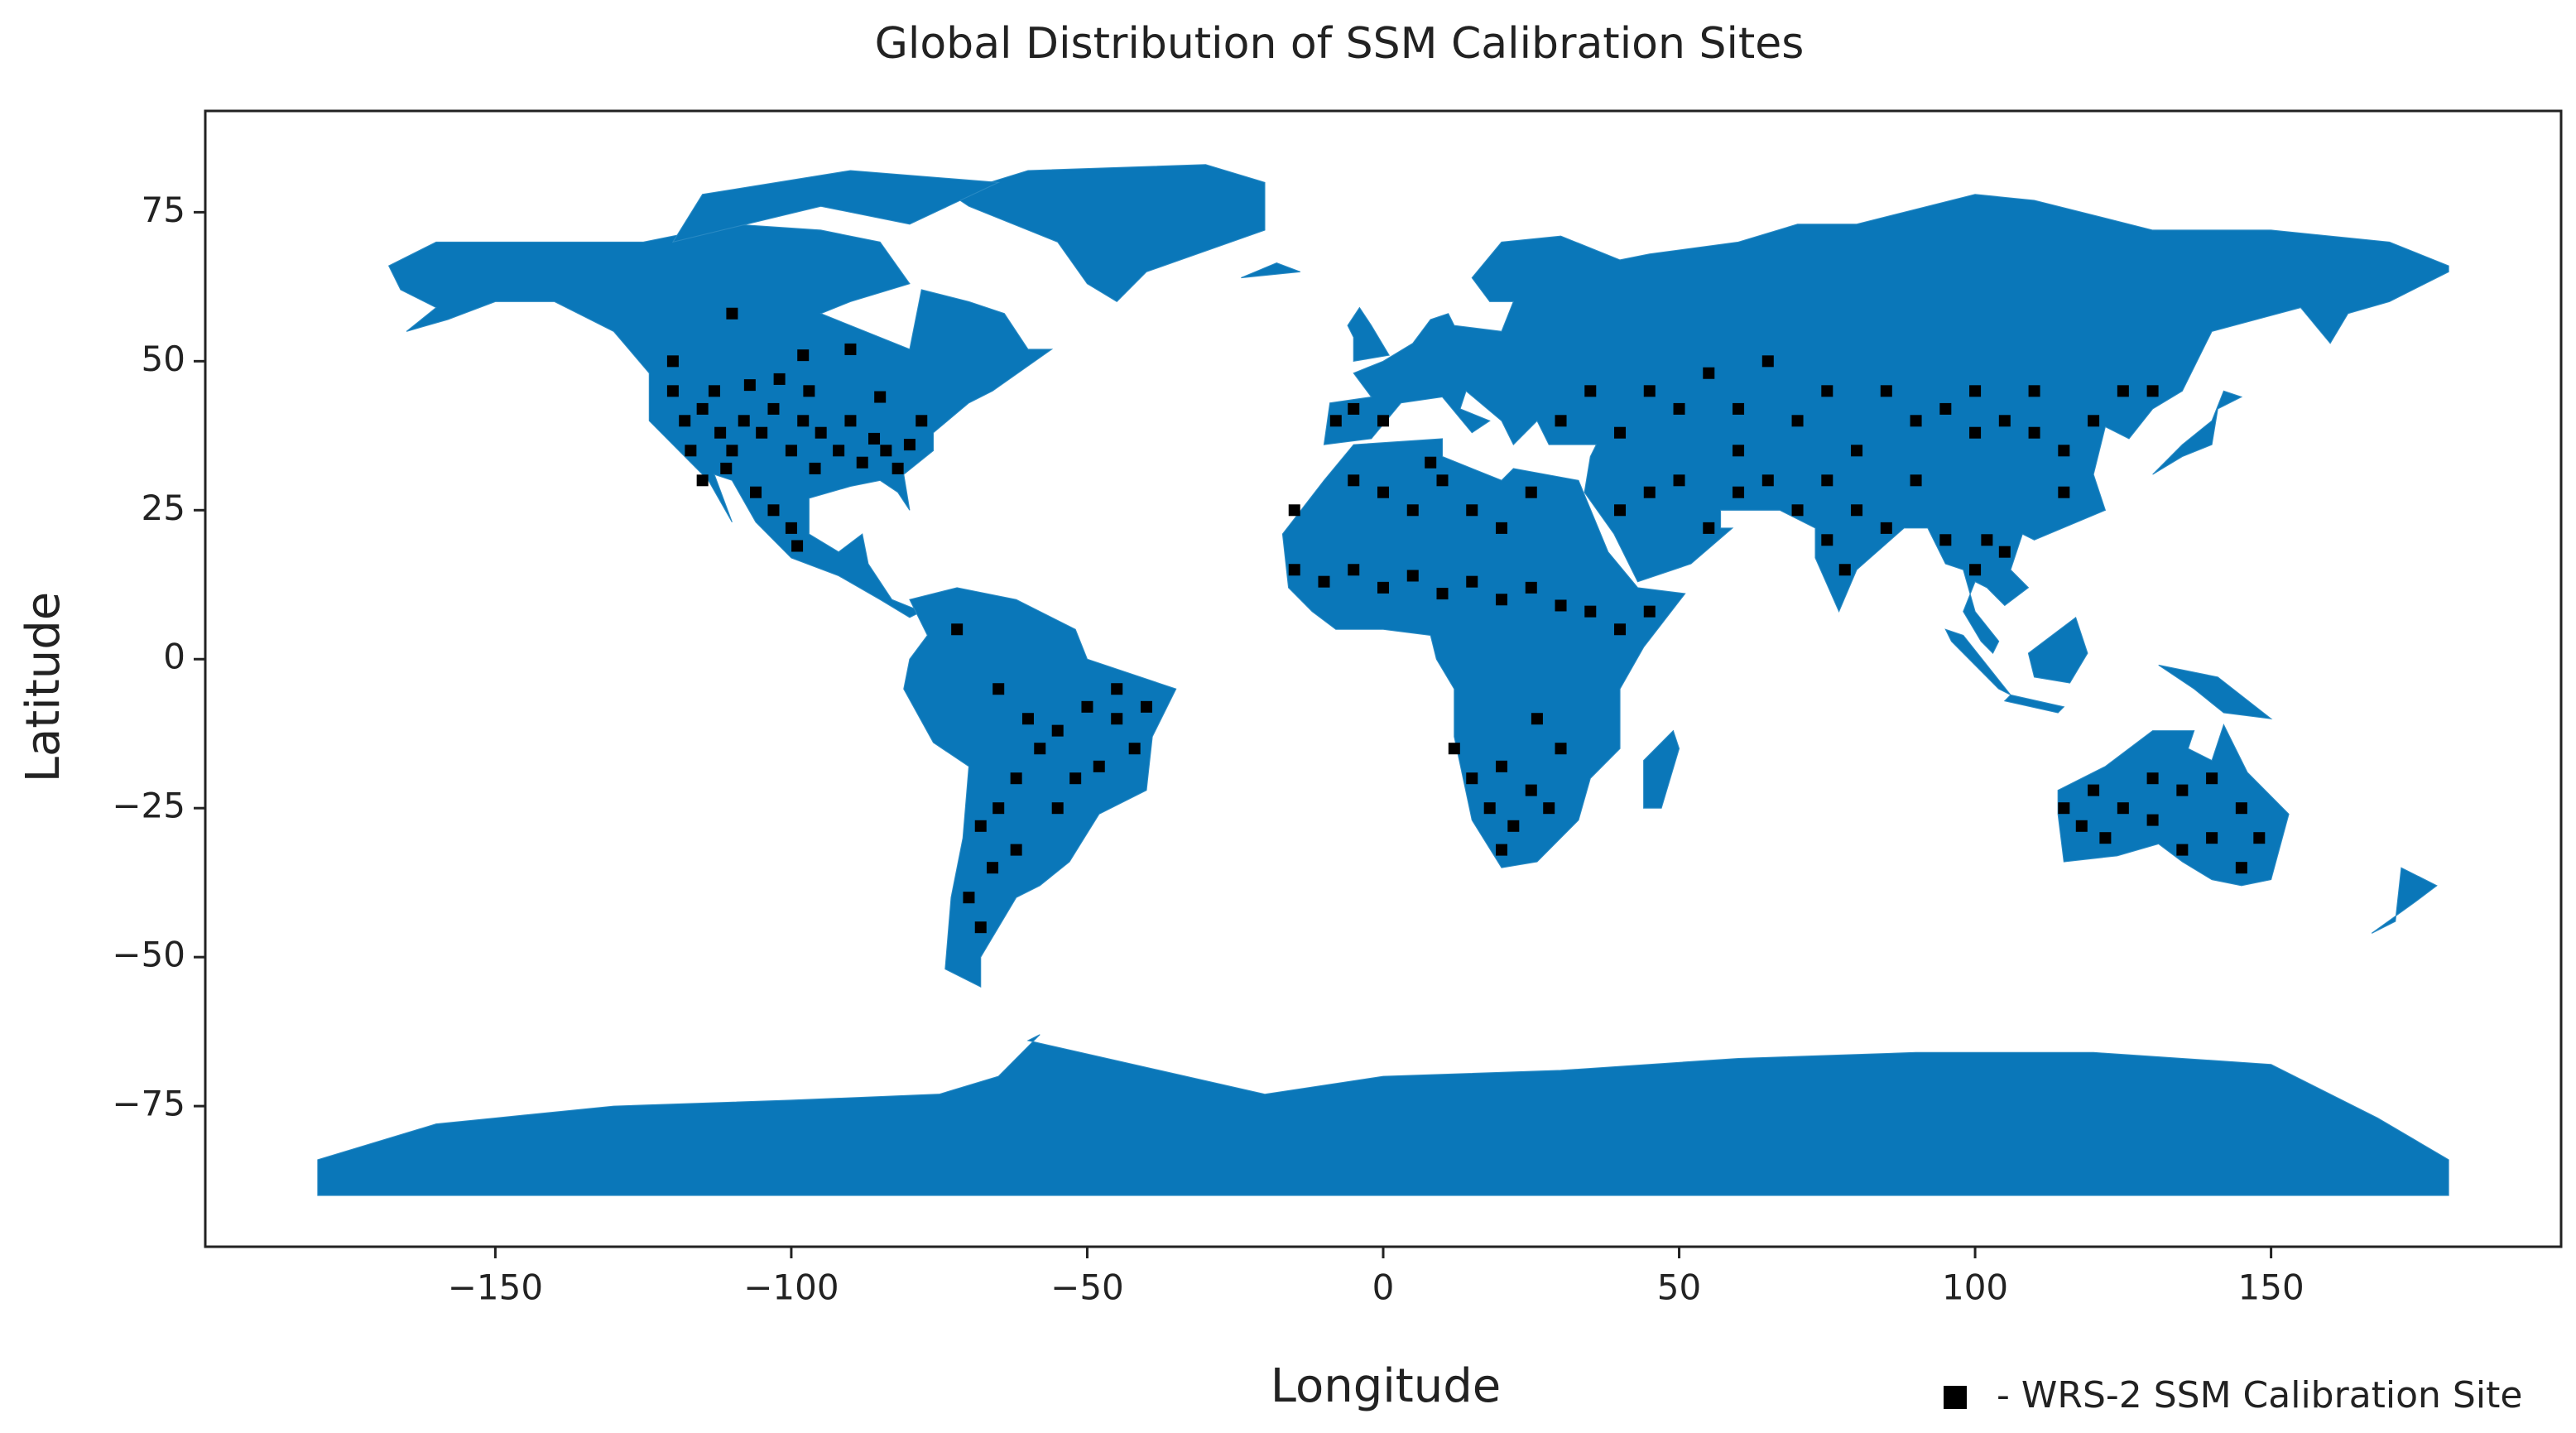 Image resolution: width=2576 pixels, height=1433 pixels. What do you see at coordinates (148, 955) in the screenshot?
I see `y-tick-label: −50` at bounding box center [148, 955].